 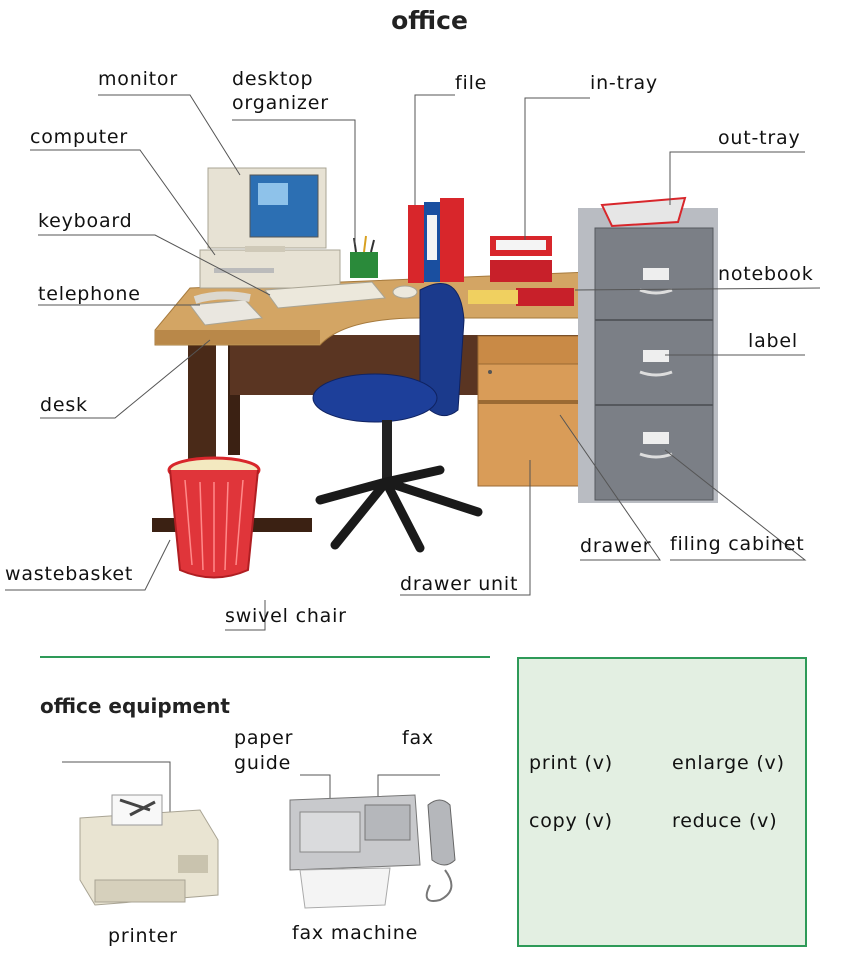 What do you see at coordinates (214, 517) in the screenshot?
I see `wastebasket-graphic` at bounding box center [214, 517].